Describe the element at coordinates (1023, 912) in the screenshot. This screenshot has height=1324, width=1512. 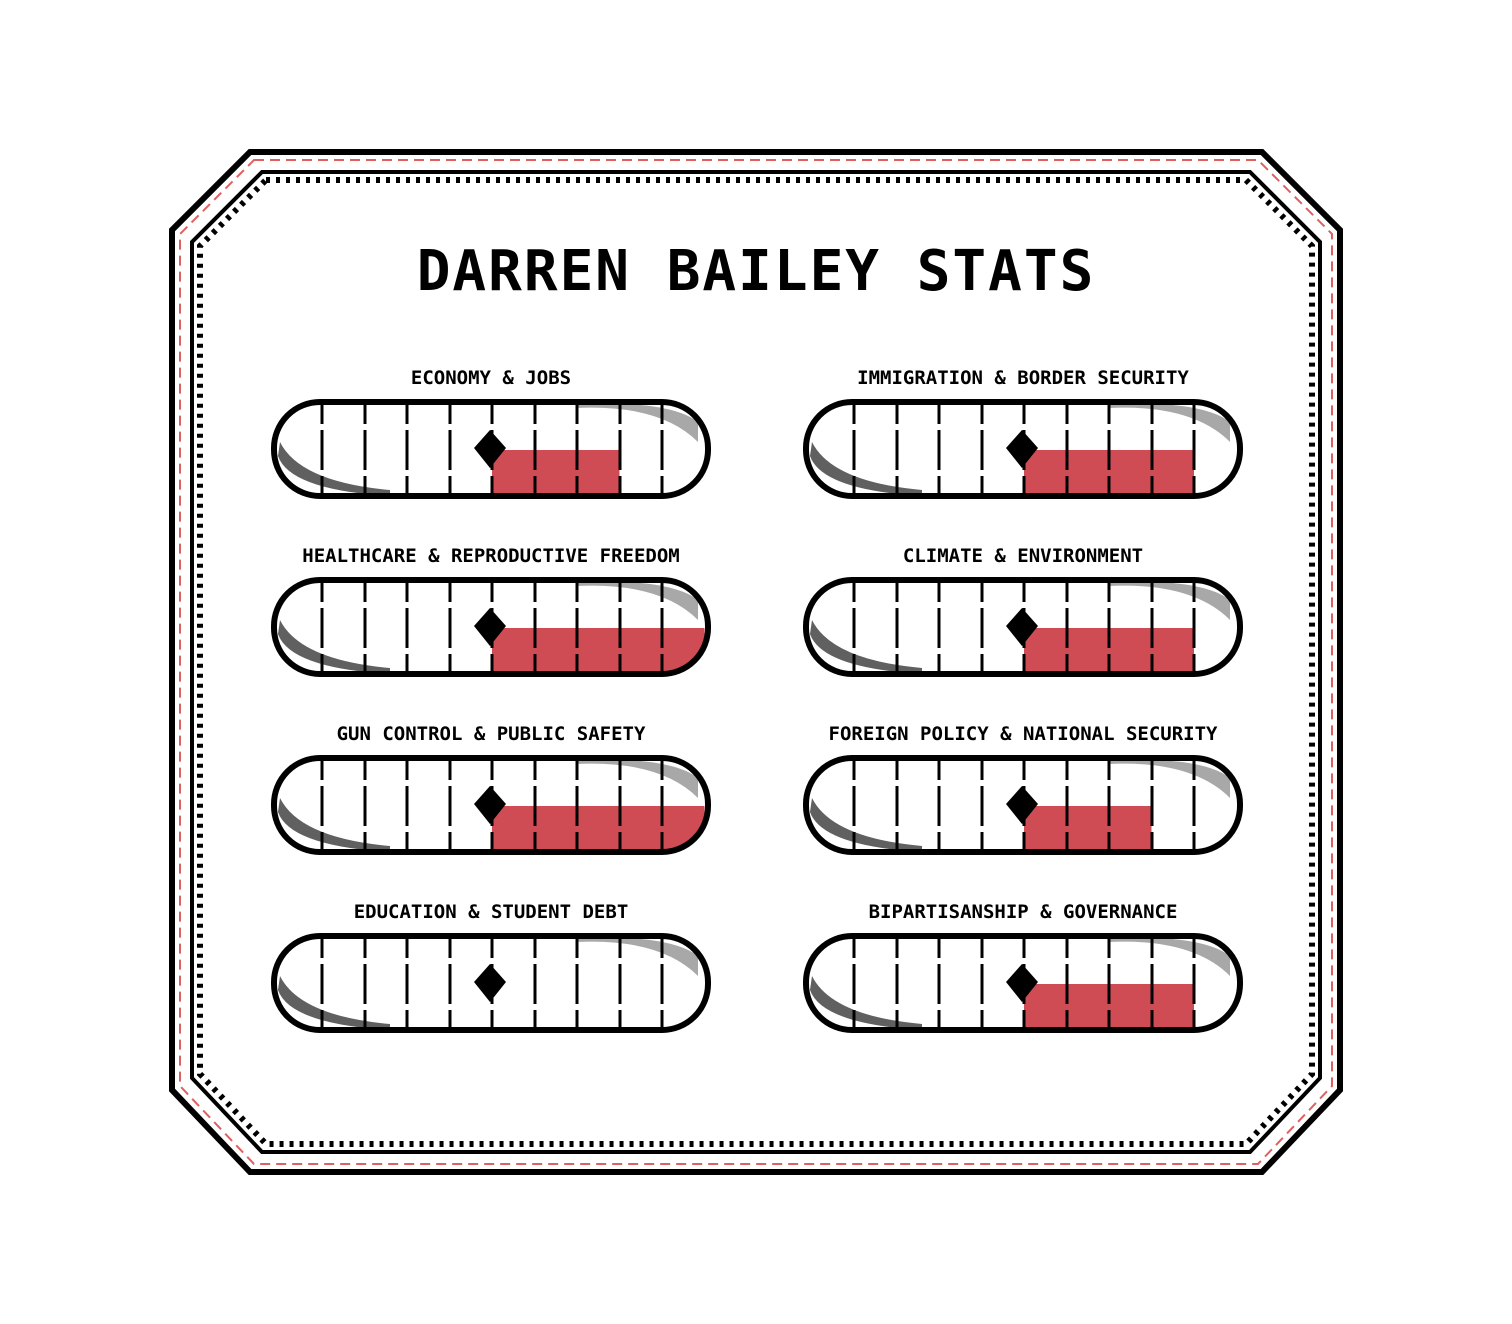
I see `stat-label: BIPARTISANSHIP & GOVERNANCE` at that location.